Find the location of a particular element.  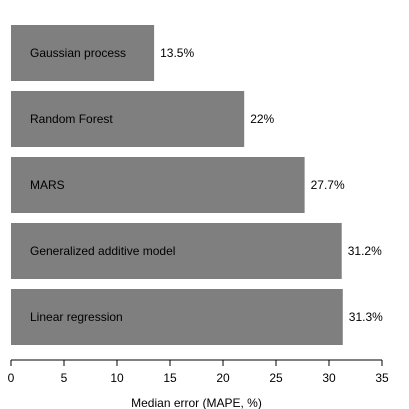

bar-value-label: 31.2% is located at coordinates (365, 251).